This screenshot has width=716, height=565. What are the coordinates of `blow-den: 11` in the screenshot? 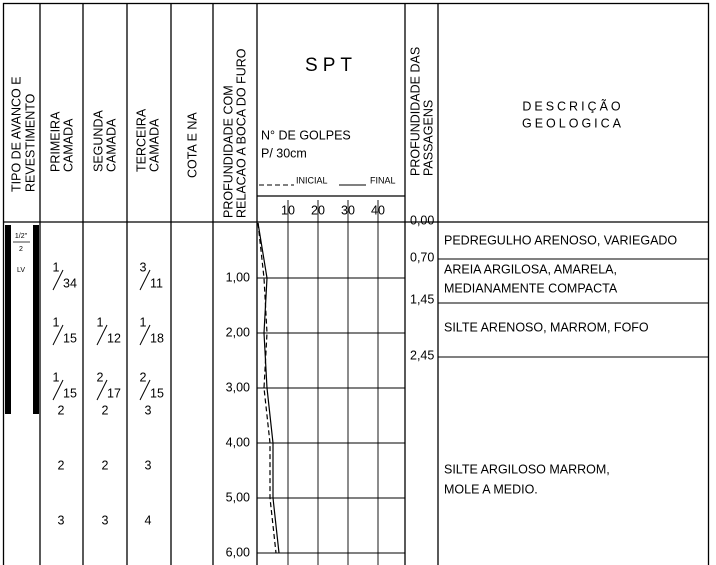 It's located at (156, 283).